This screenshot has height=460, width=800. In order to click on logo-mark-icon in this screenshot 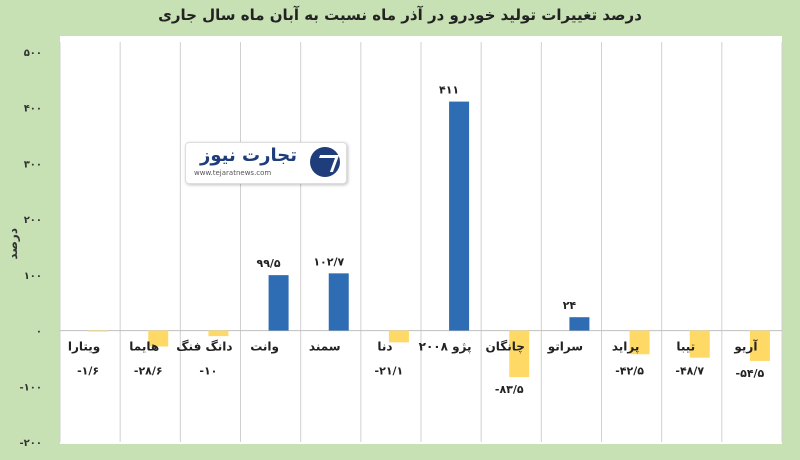, I will do `click(325, 162)`.